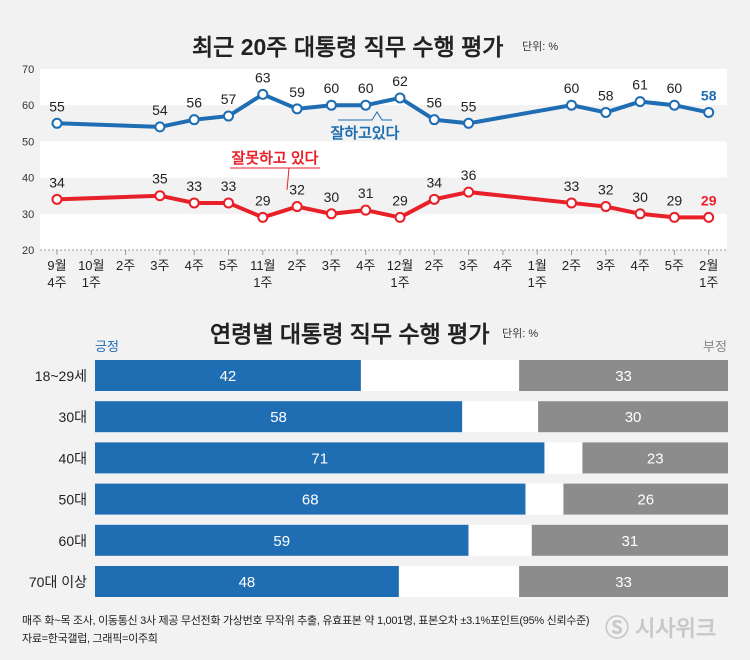 This screenshot has height=660, width=750. Describe the element at coordinates (364, 133) in the screenshot. I see `series-label: 잘하고있다` at that location.